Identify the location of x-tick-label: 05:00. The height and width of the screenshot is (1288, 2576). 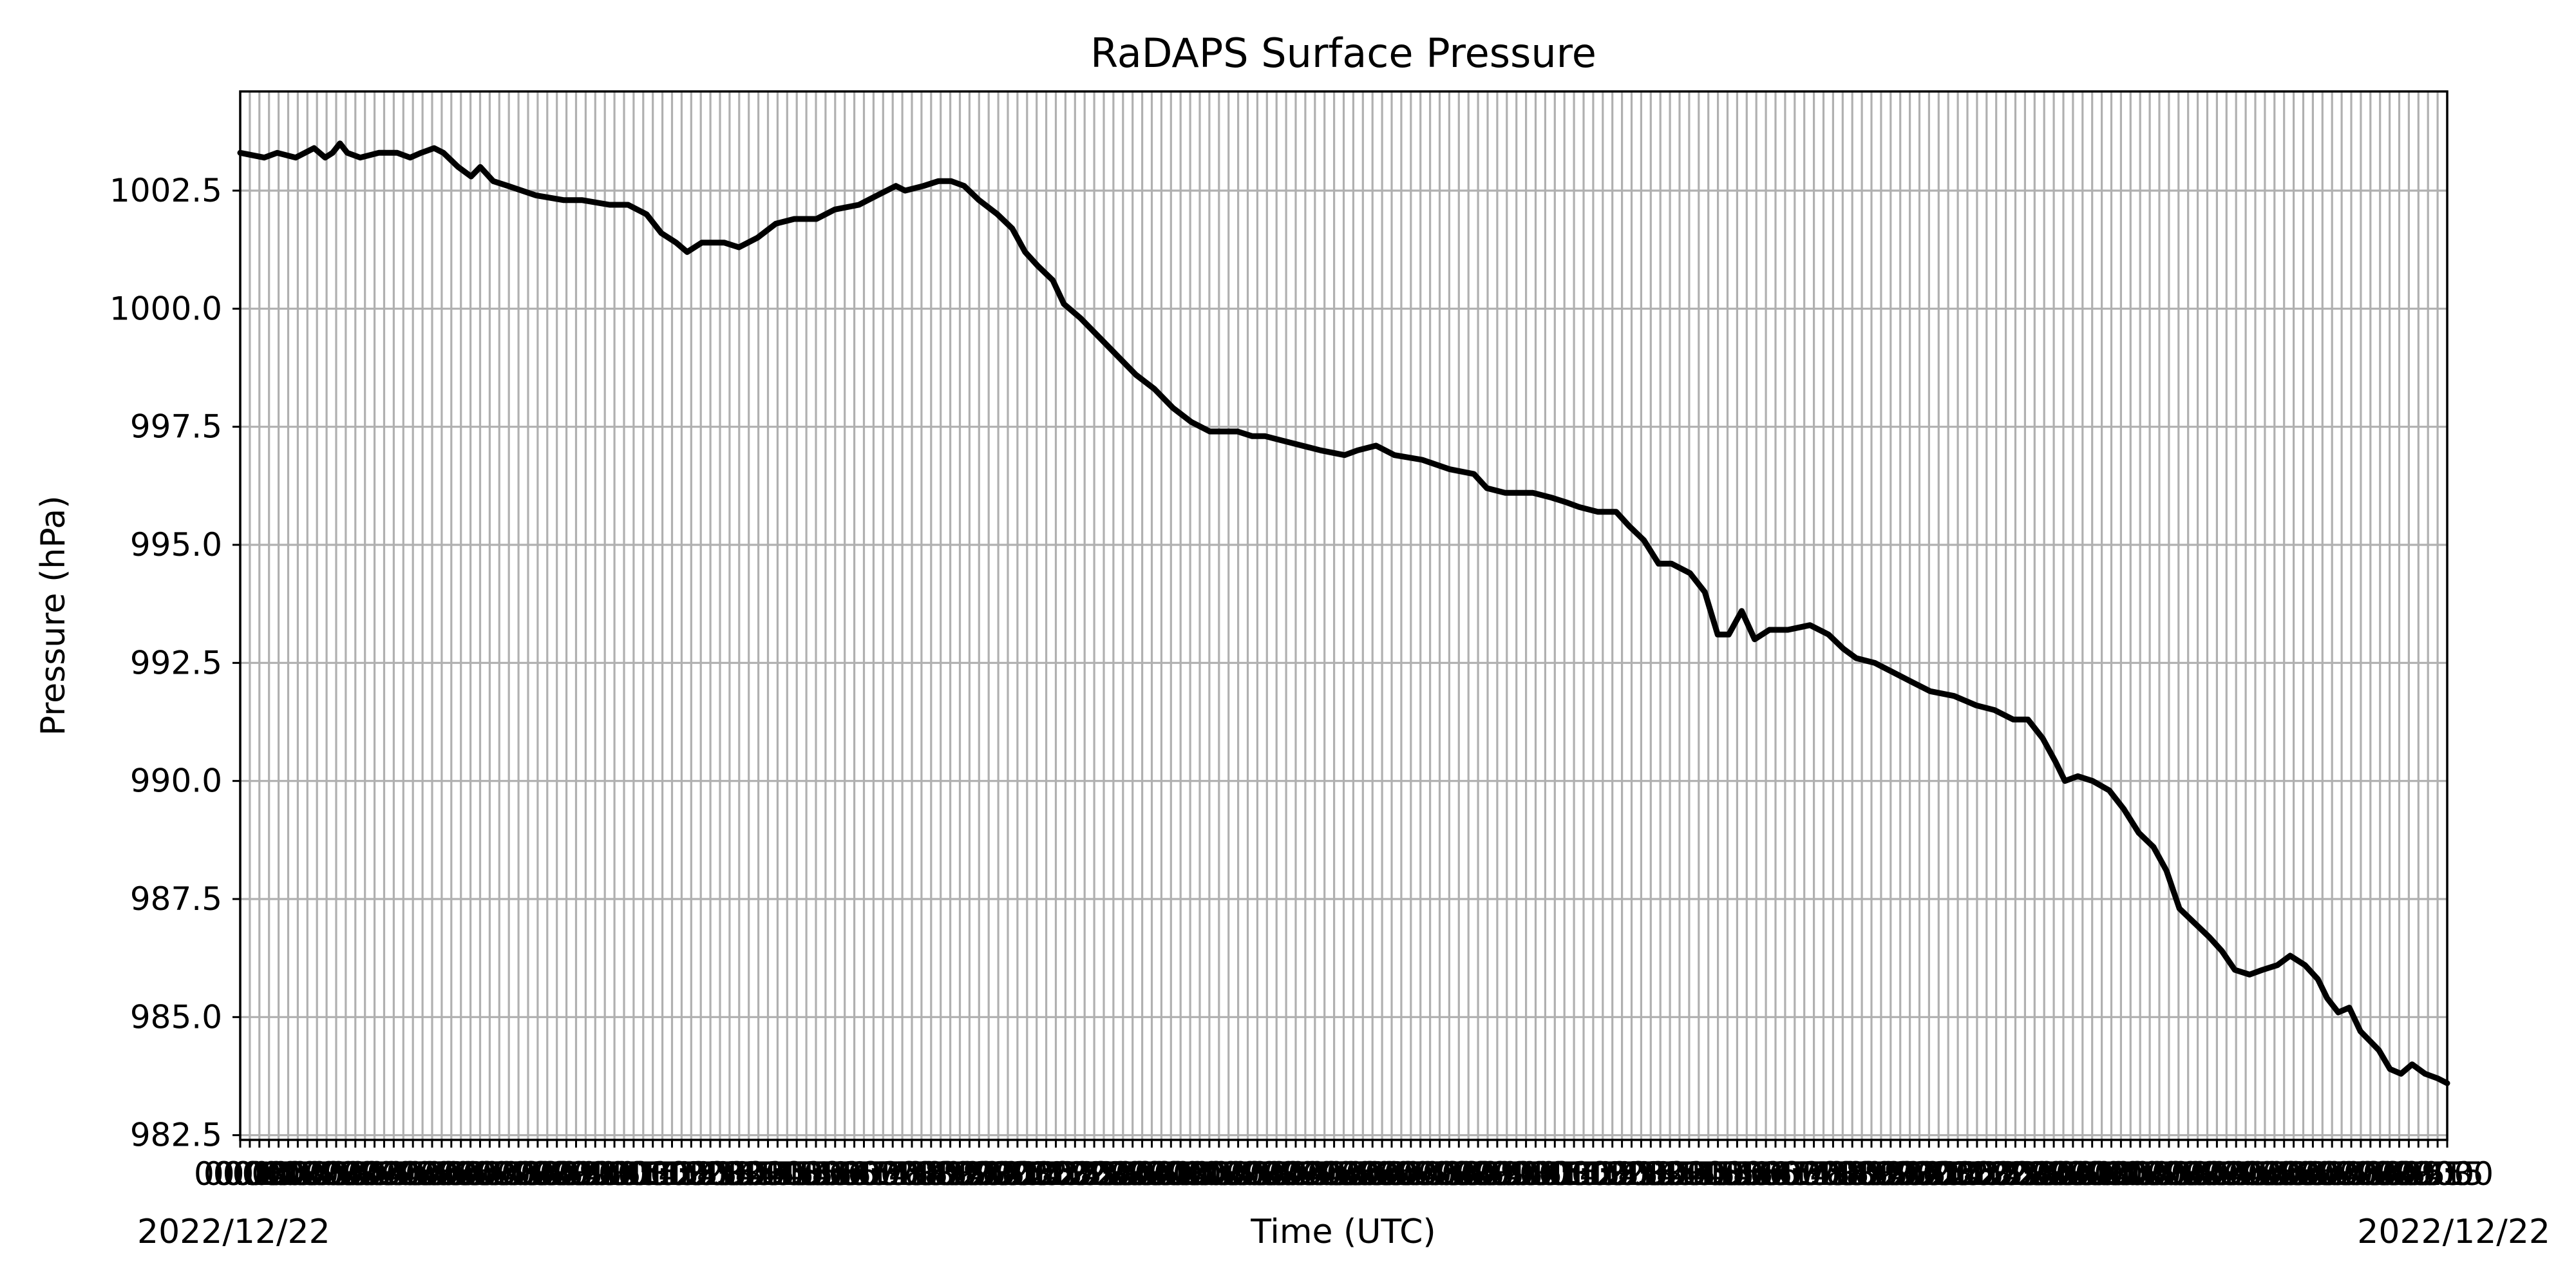
(2274, 1174).